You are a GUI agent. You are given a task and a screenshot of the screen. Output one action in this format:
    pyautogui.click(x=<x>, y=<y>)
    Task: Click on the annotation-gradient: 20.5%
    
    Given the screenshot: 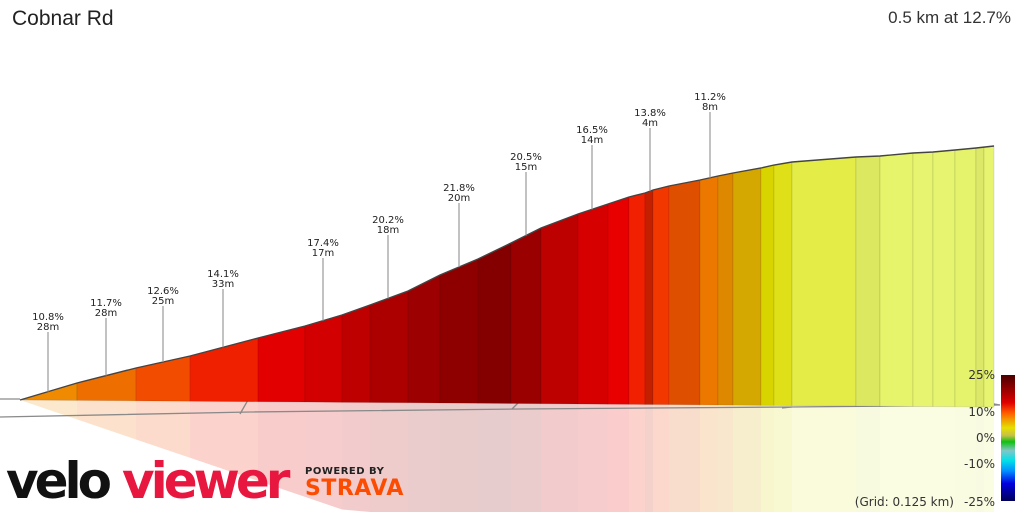 What is the action you would take?
    pyautogui.click(x=526, y=157)
    